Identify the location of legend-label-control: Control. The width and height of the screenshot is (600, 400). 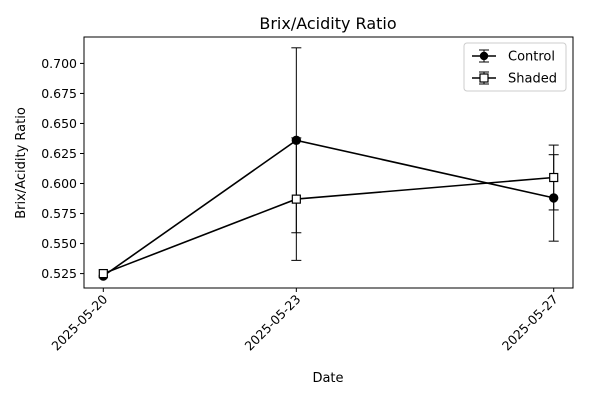
(531, 57).